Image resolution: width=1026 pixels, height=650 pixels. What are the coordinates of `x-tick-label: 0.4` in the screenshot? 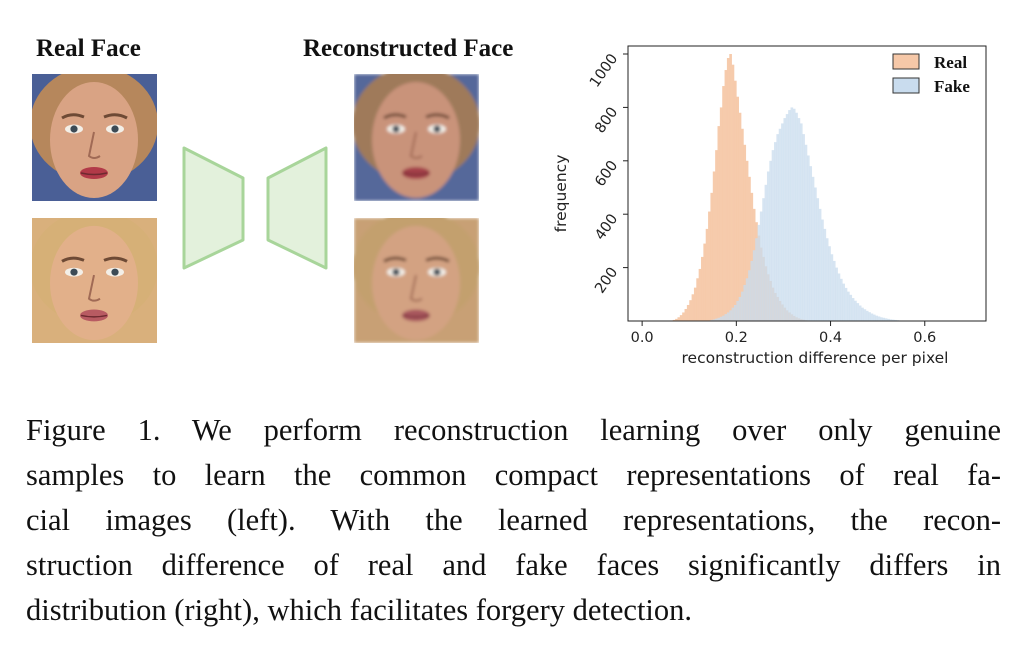 It's located at (830, 338).